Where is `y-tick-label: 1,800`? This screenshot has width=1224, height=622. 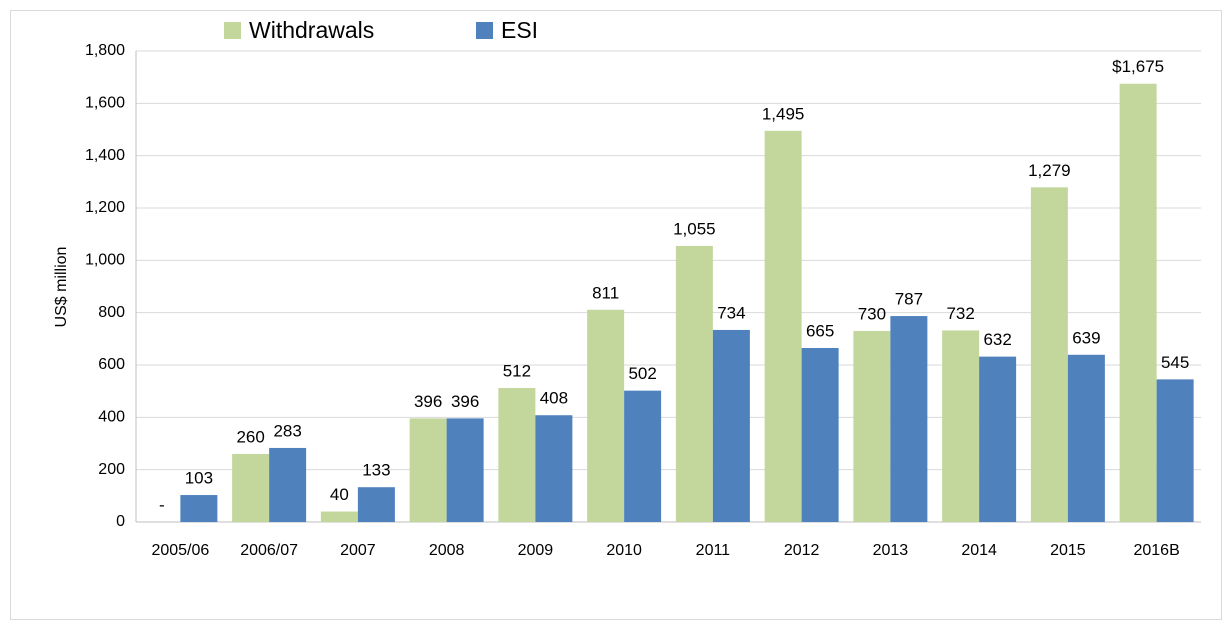
y-tick-label: 1,800 is located at coordinates (105, 50).